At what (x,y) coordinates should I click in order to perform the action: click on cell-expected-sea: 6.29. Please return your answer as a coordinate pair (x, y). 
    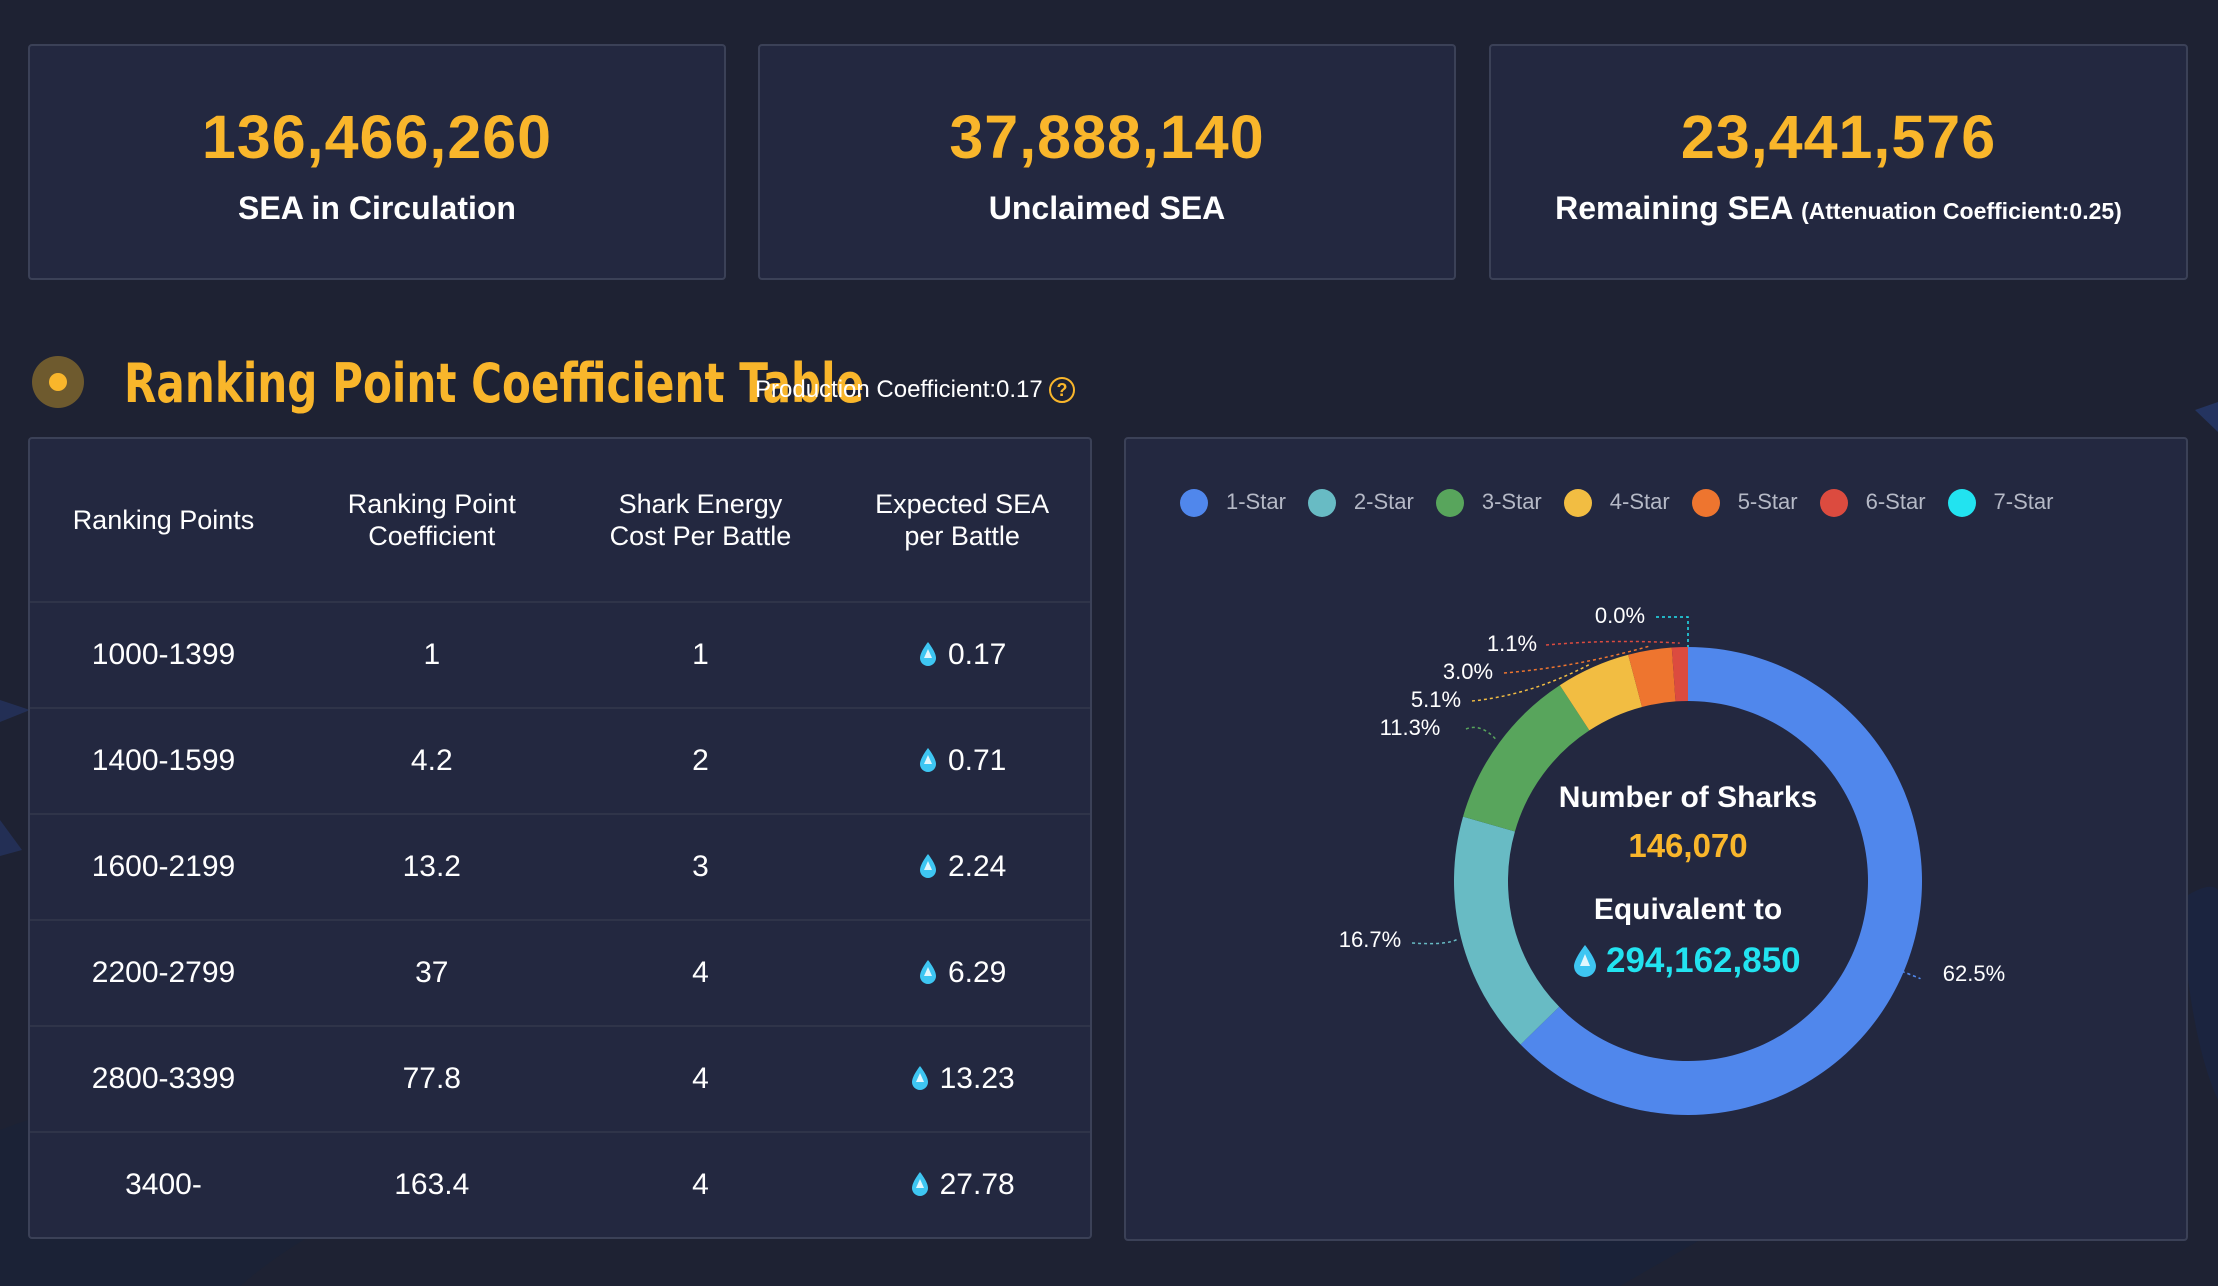
    Looking at the image, I should click on (962, 972).